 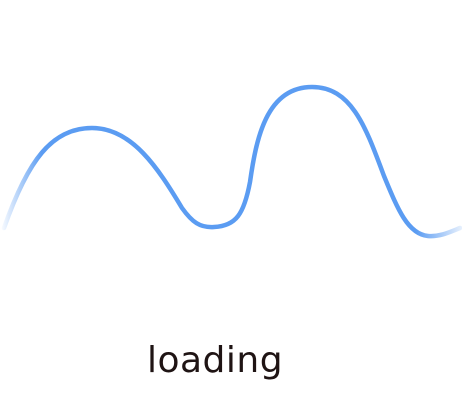 I want to click on loading-label: loading, so click(x=215, y=360).